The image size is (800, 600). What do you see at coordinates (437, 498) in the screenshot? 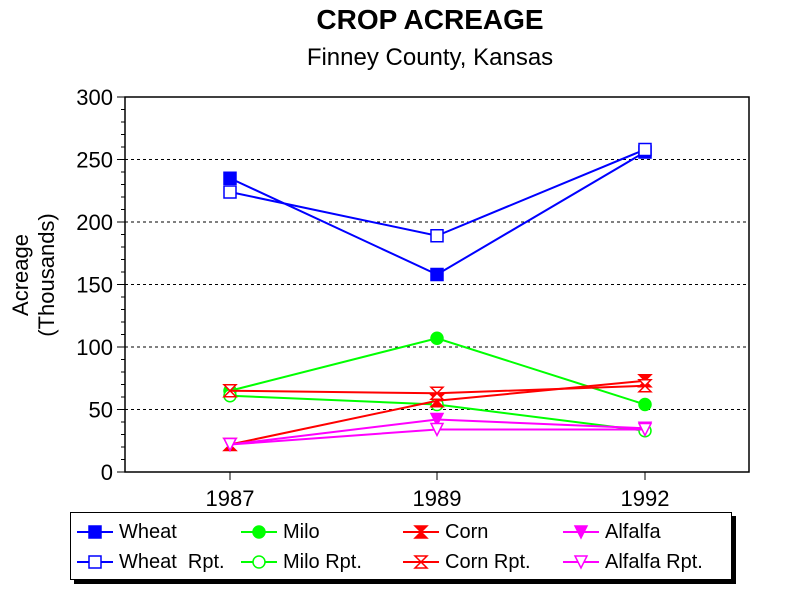
I see `x-tick-label: 1989` at bounding box center [437, 498].